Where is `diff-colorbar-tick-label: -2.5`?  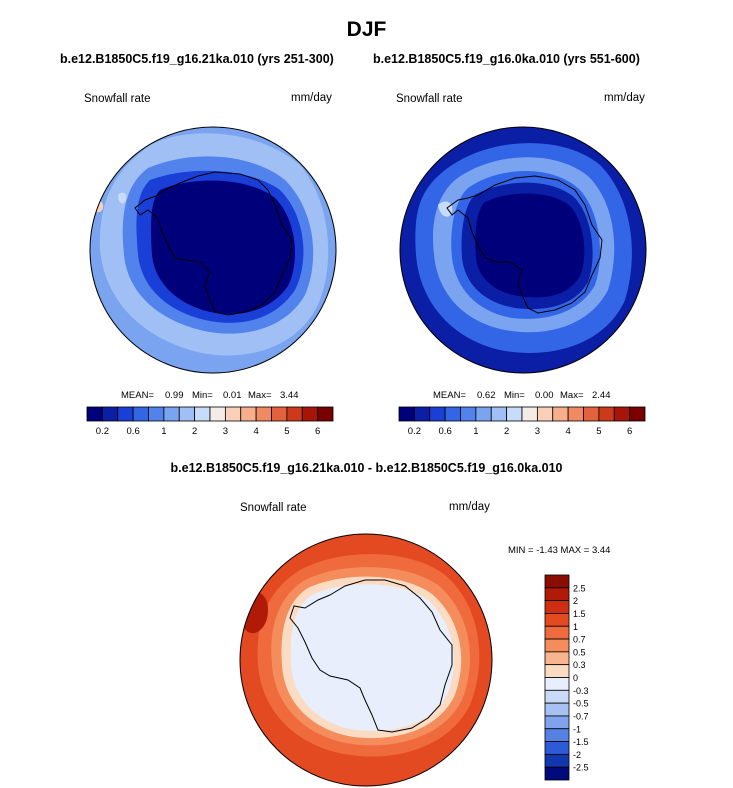 diff-colorbar-tick-label: -2.5 is located at coordinates (581, 768).